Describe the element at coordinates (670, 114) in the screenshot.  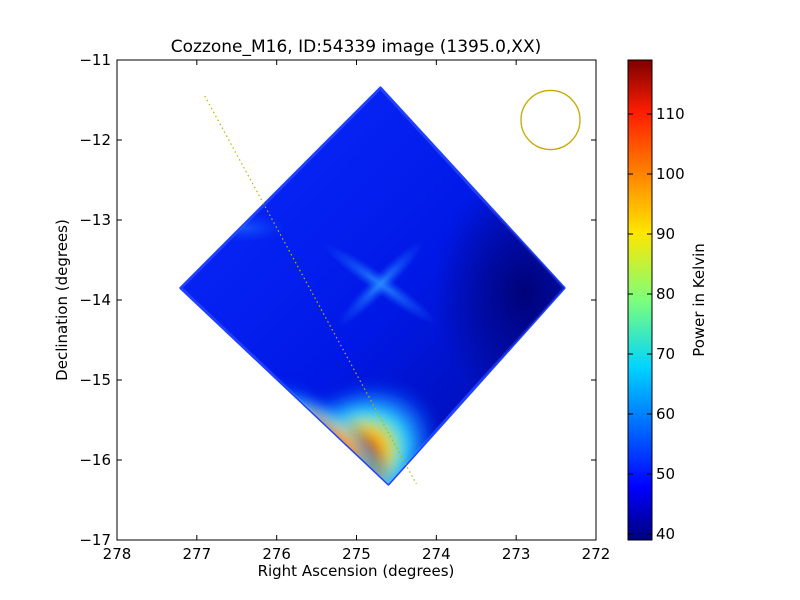
I see `colorbar-tick-label: 110` at that location.